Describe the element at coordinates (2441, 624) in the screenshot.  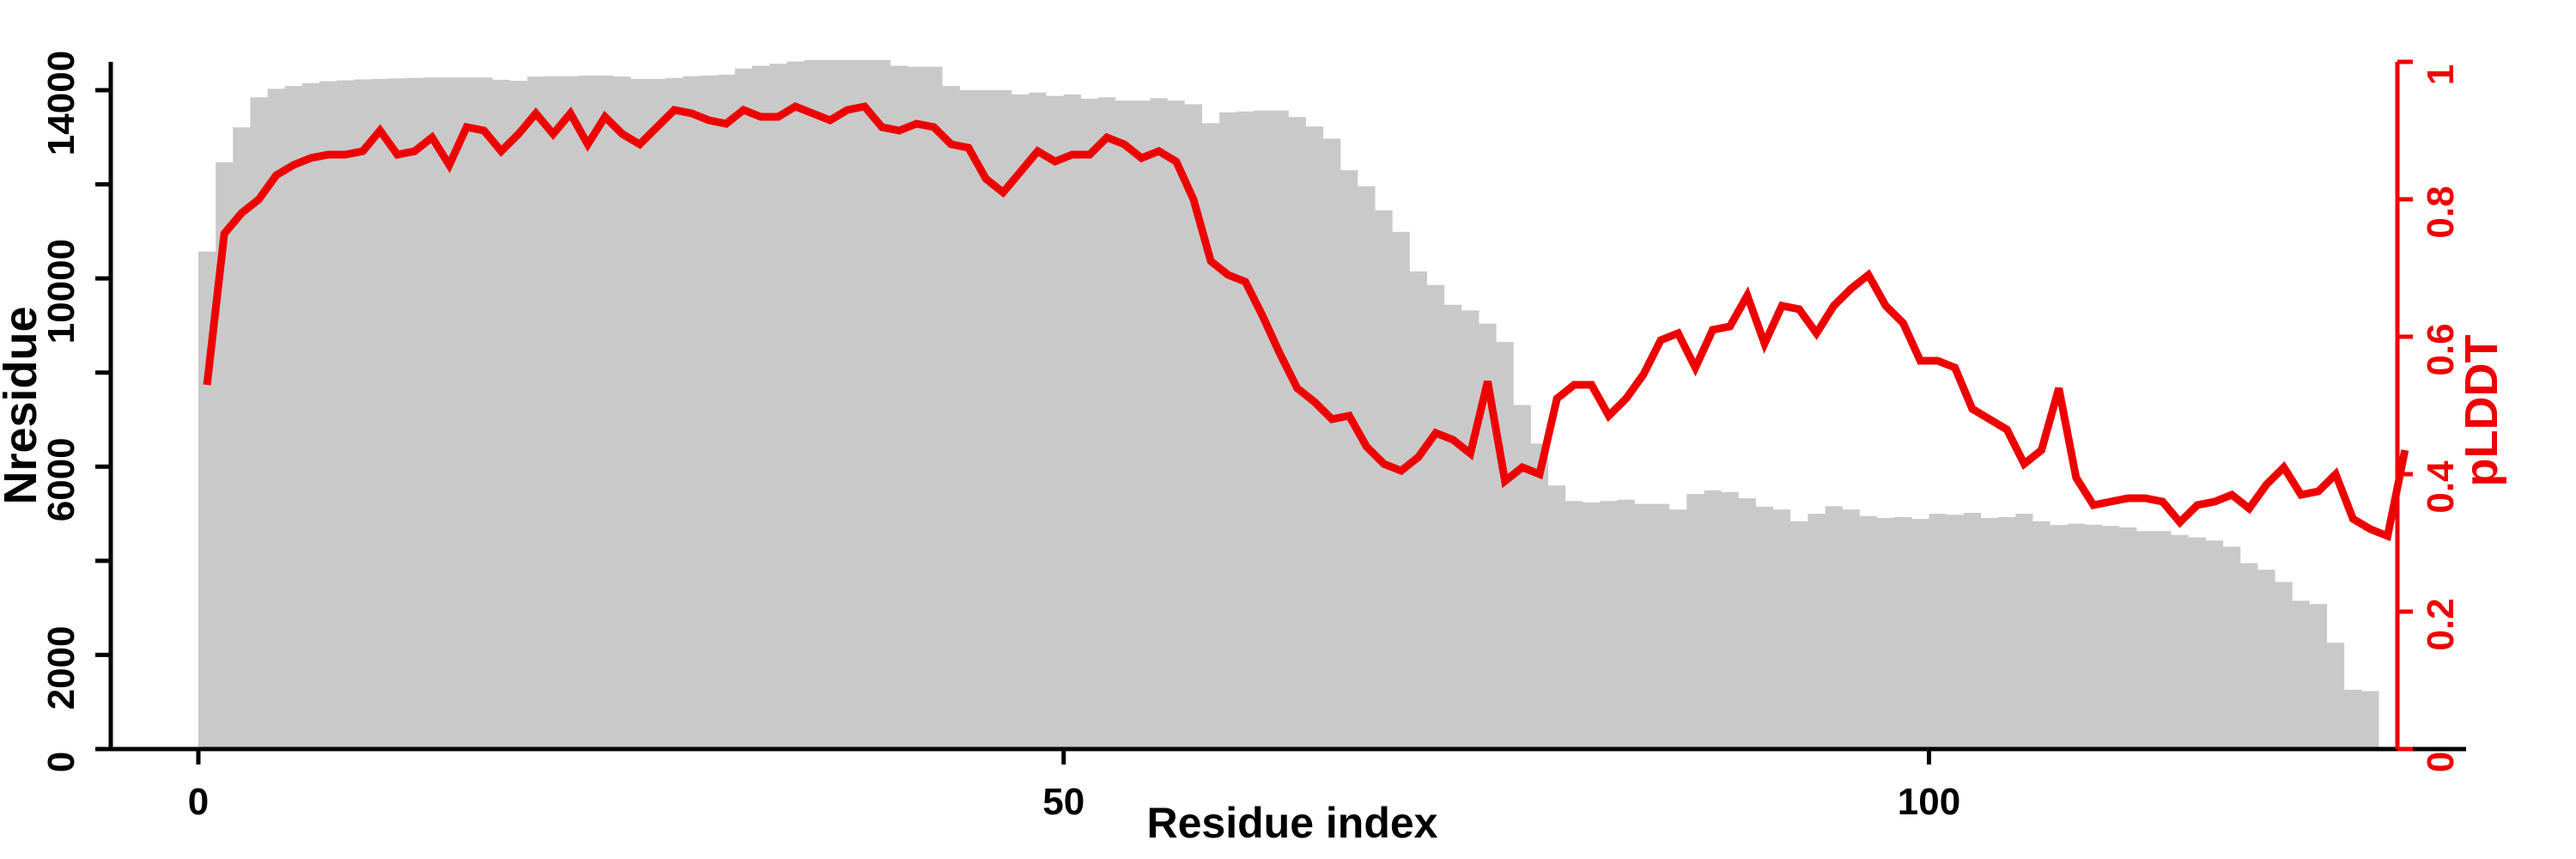
I see `right-y-tick-label: 0.2` at that location.